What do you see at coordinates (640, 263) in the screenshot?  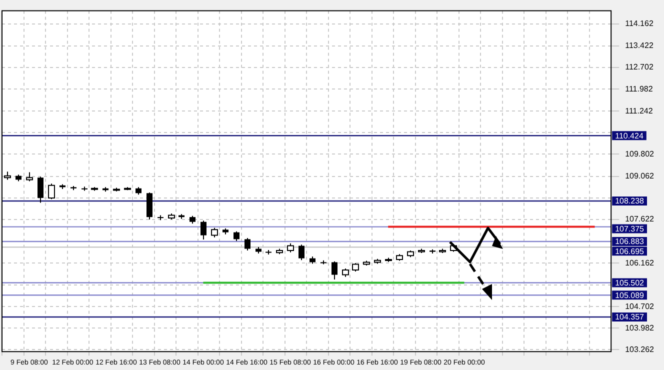 I see `y-tick-label: 106.162` at bounding box center [640, 263].